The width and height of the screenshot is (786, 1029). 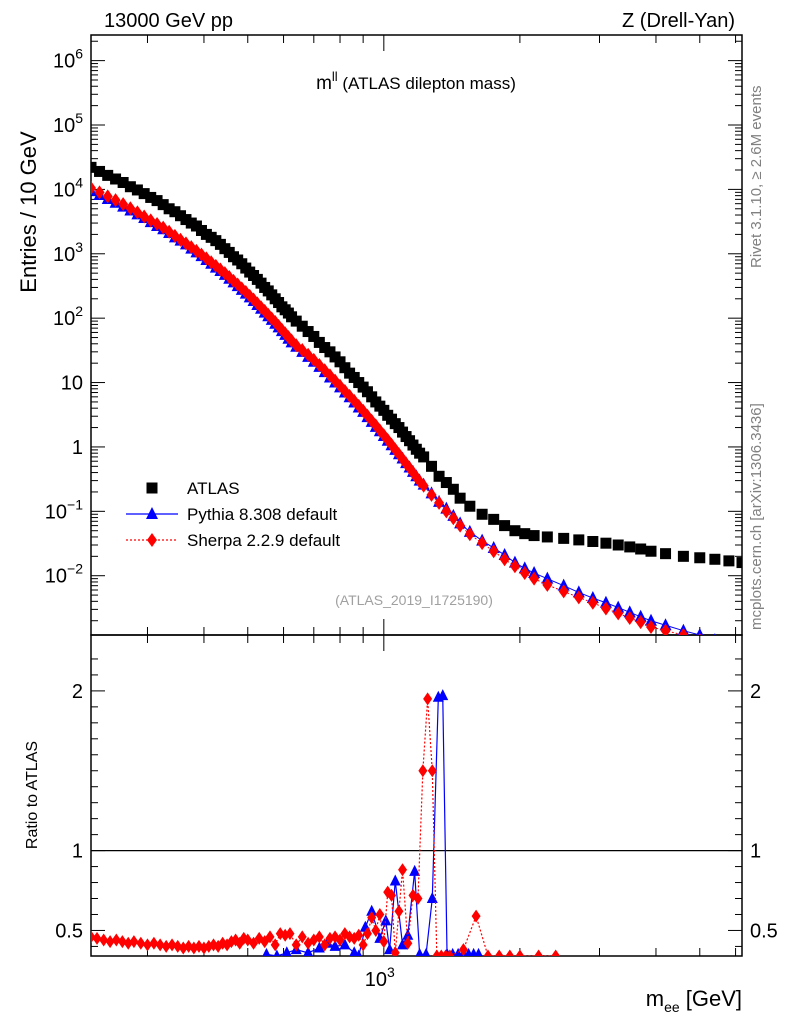 What do you see at coordinates (323, 827) in the screenshot?
I see `sherpa-2-2-9-default-ratio-line` at bounding box center [323, 827].